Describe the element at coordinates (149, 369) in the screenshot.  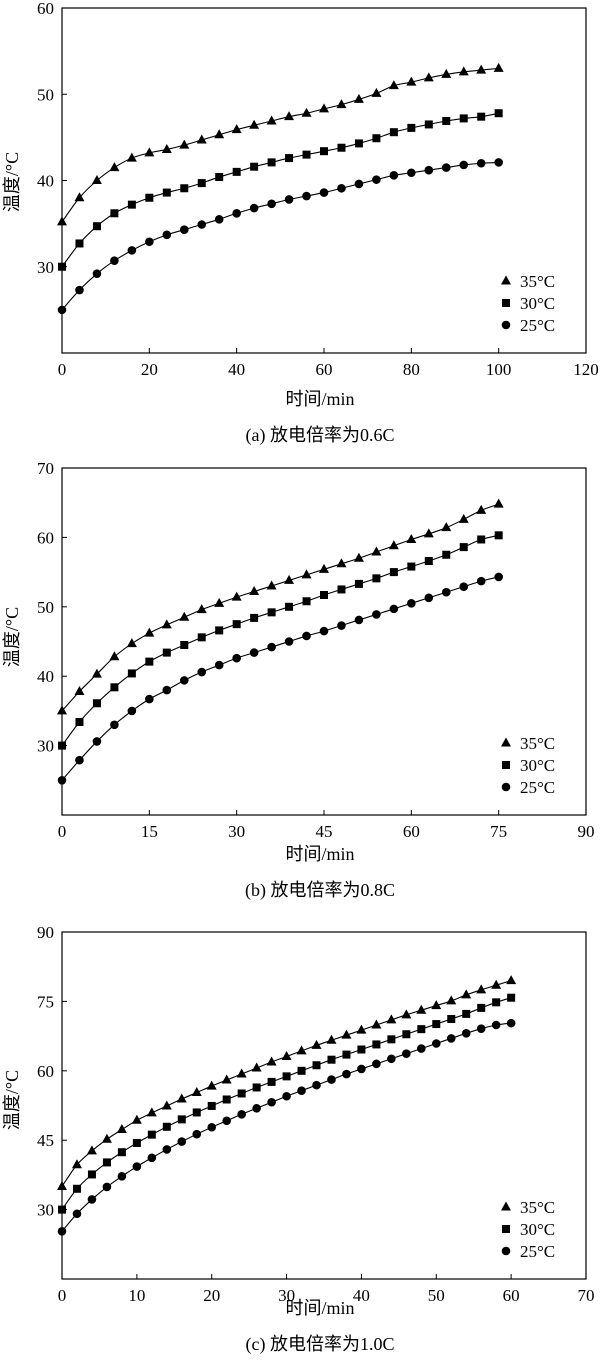
I see `chart-a-x-tick-label: 20` at that location.